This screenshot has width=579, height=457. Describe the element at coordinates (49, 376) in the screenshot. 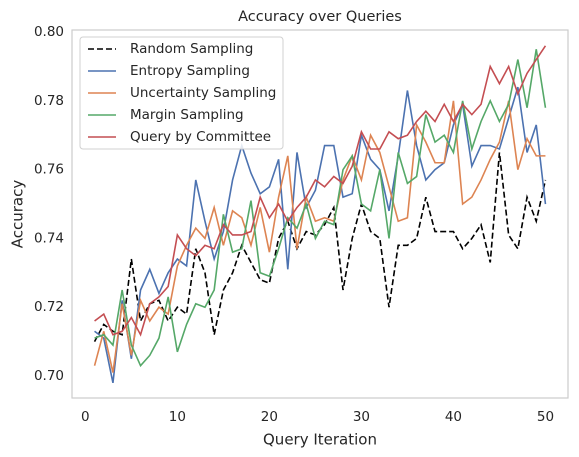

I see `y-tick-label: 0.70` at that location.